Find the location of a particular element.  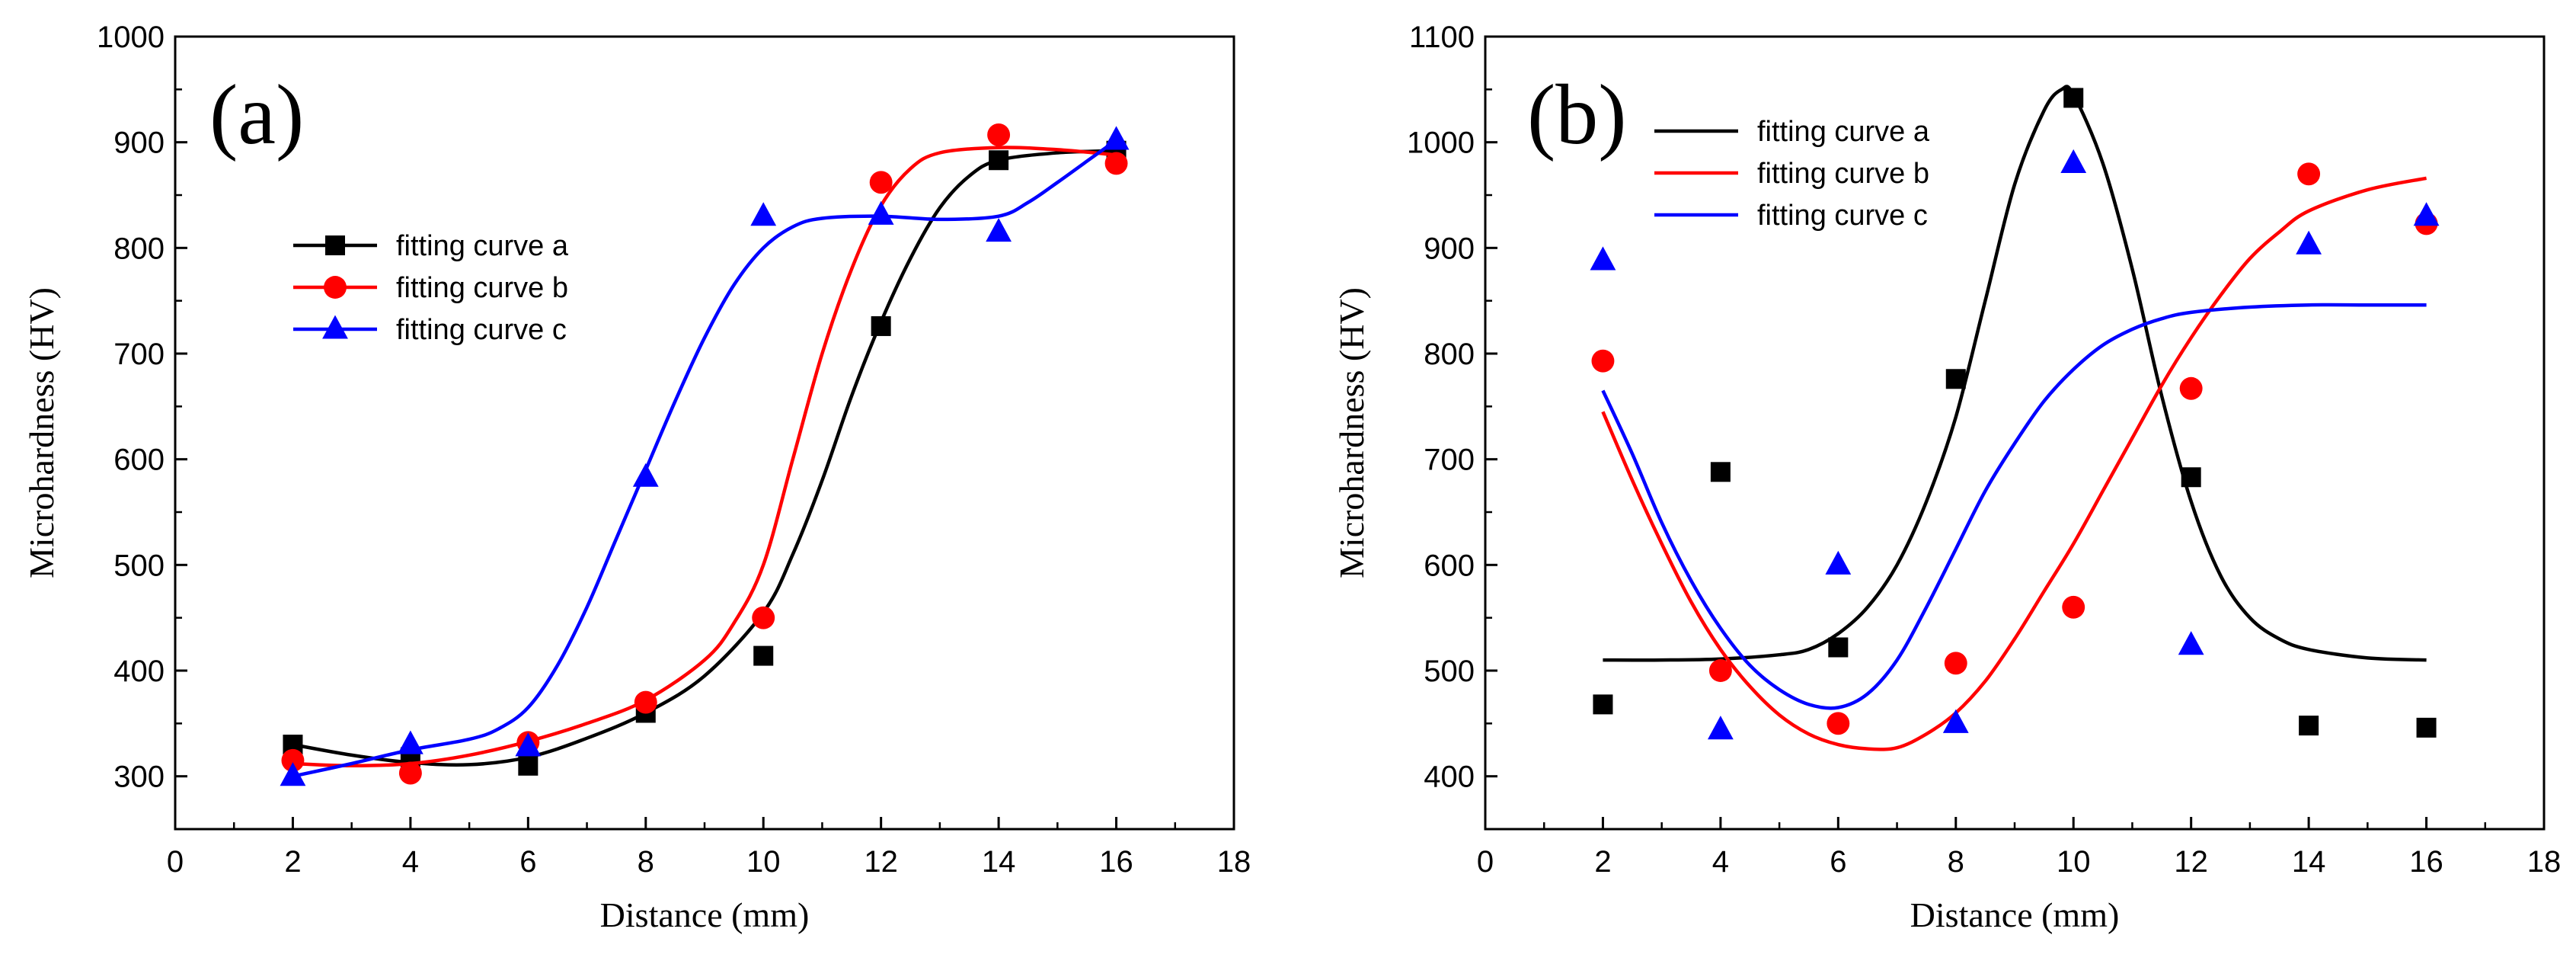

y-axis-title: Microhardness (HV) is located at coordinates (42, 432).